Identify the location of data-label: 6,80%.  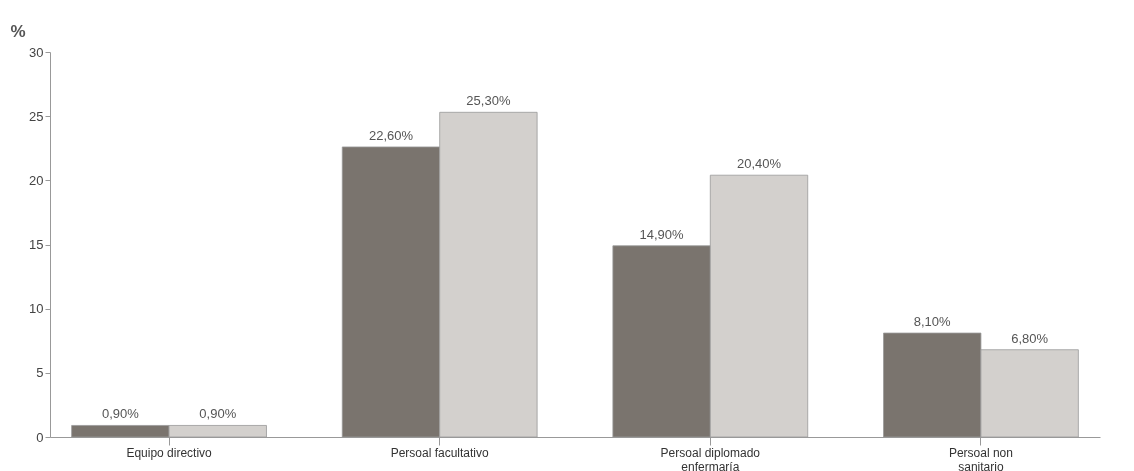
(1030, 338).